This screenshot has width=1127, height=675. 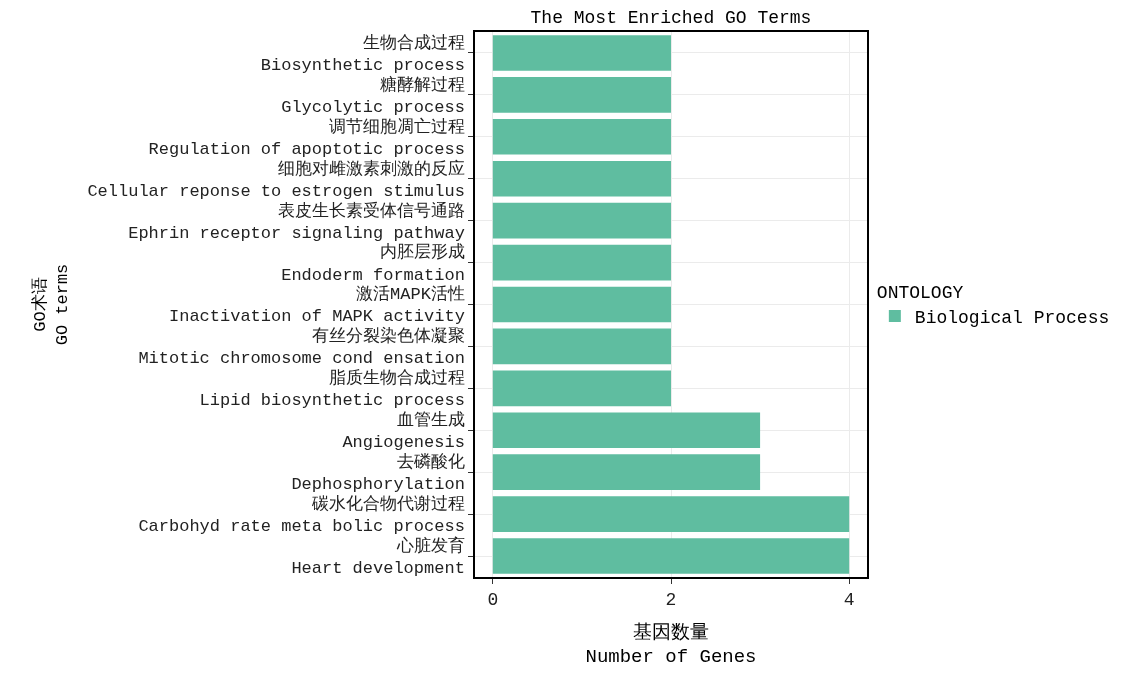 What do you see at coordinates (849, 600) in the screenshot?
I see `x-tick-label: 4` at bounding box center [849, 600].